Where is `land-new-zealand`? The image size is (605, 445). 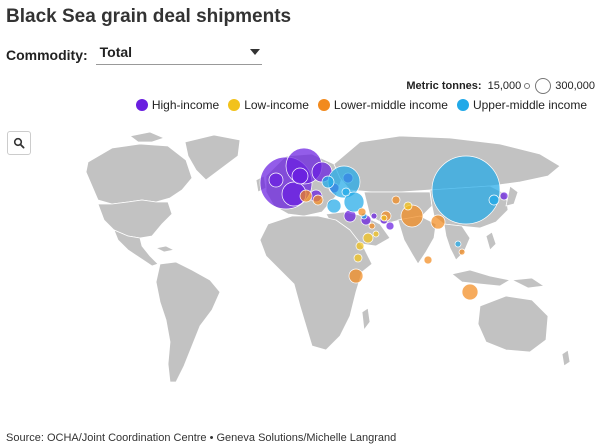
land-new-zealand is located at coordinates (566, 358).